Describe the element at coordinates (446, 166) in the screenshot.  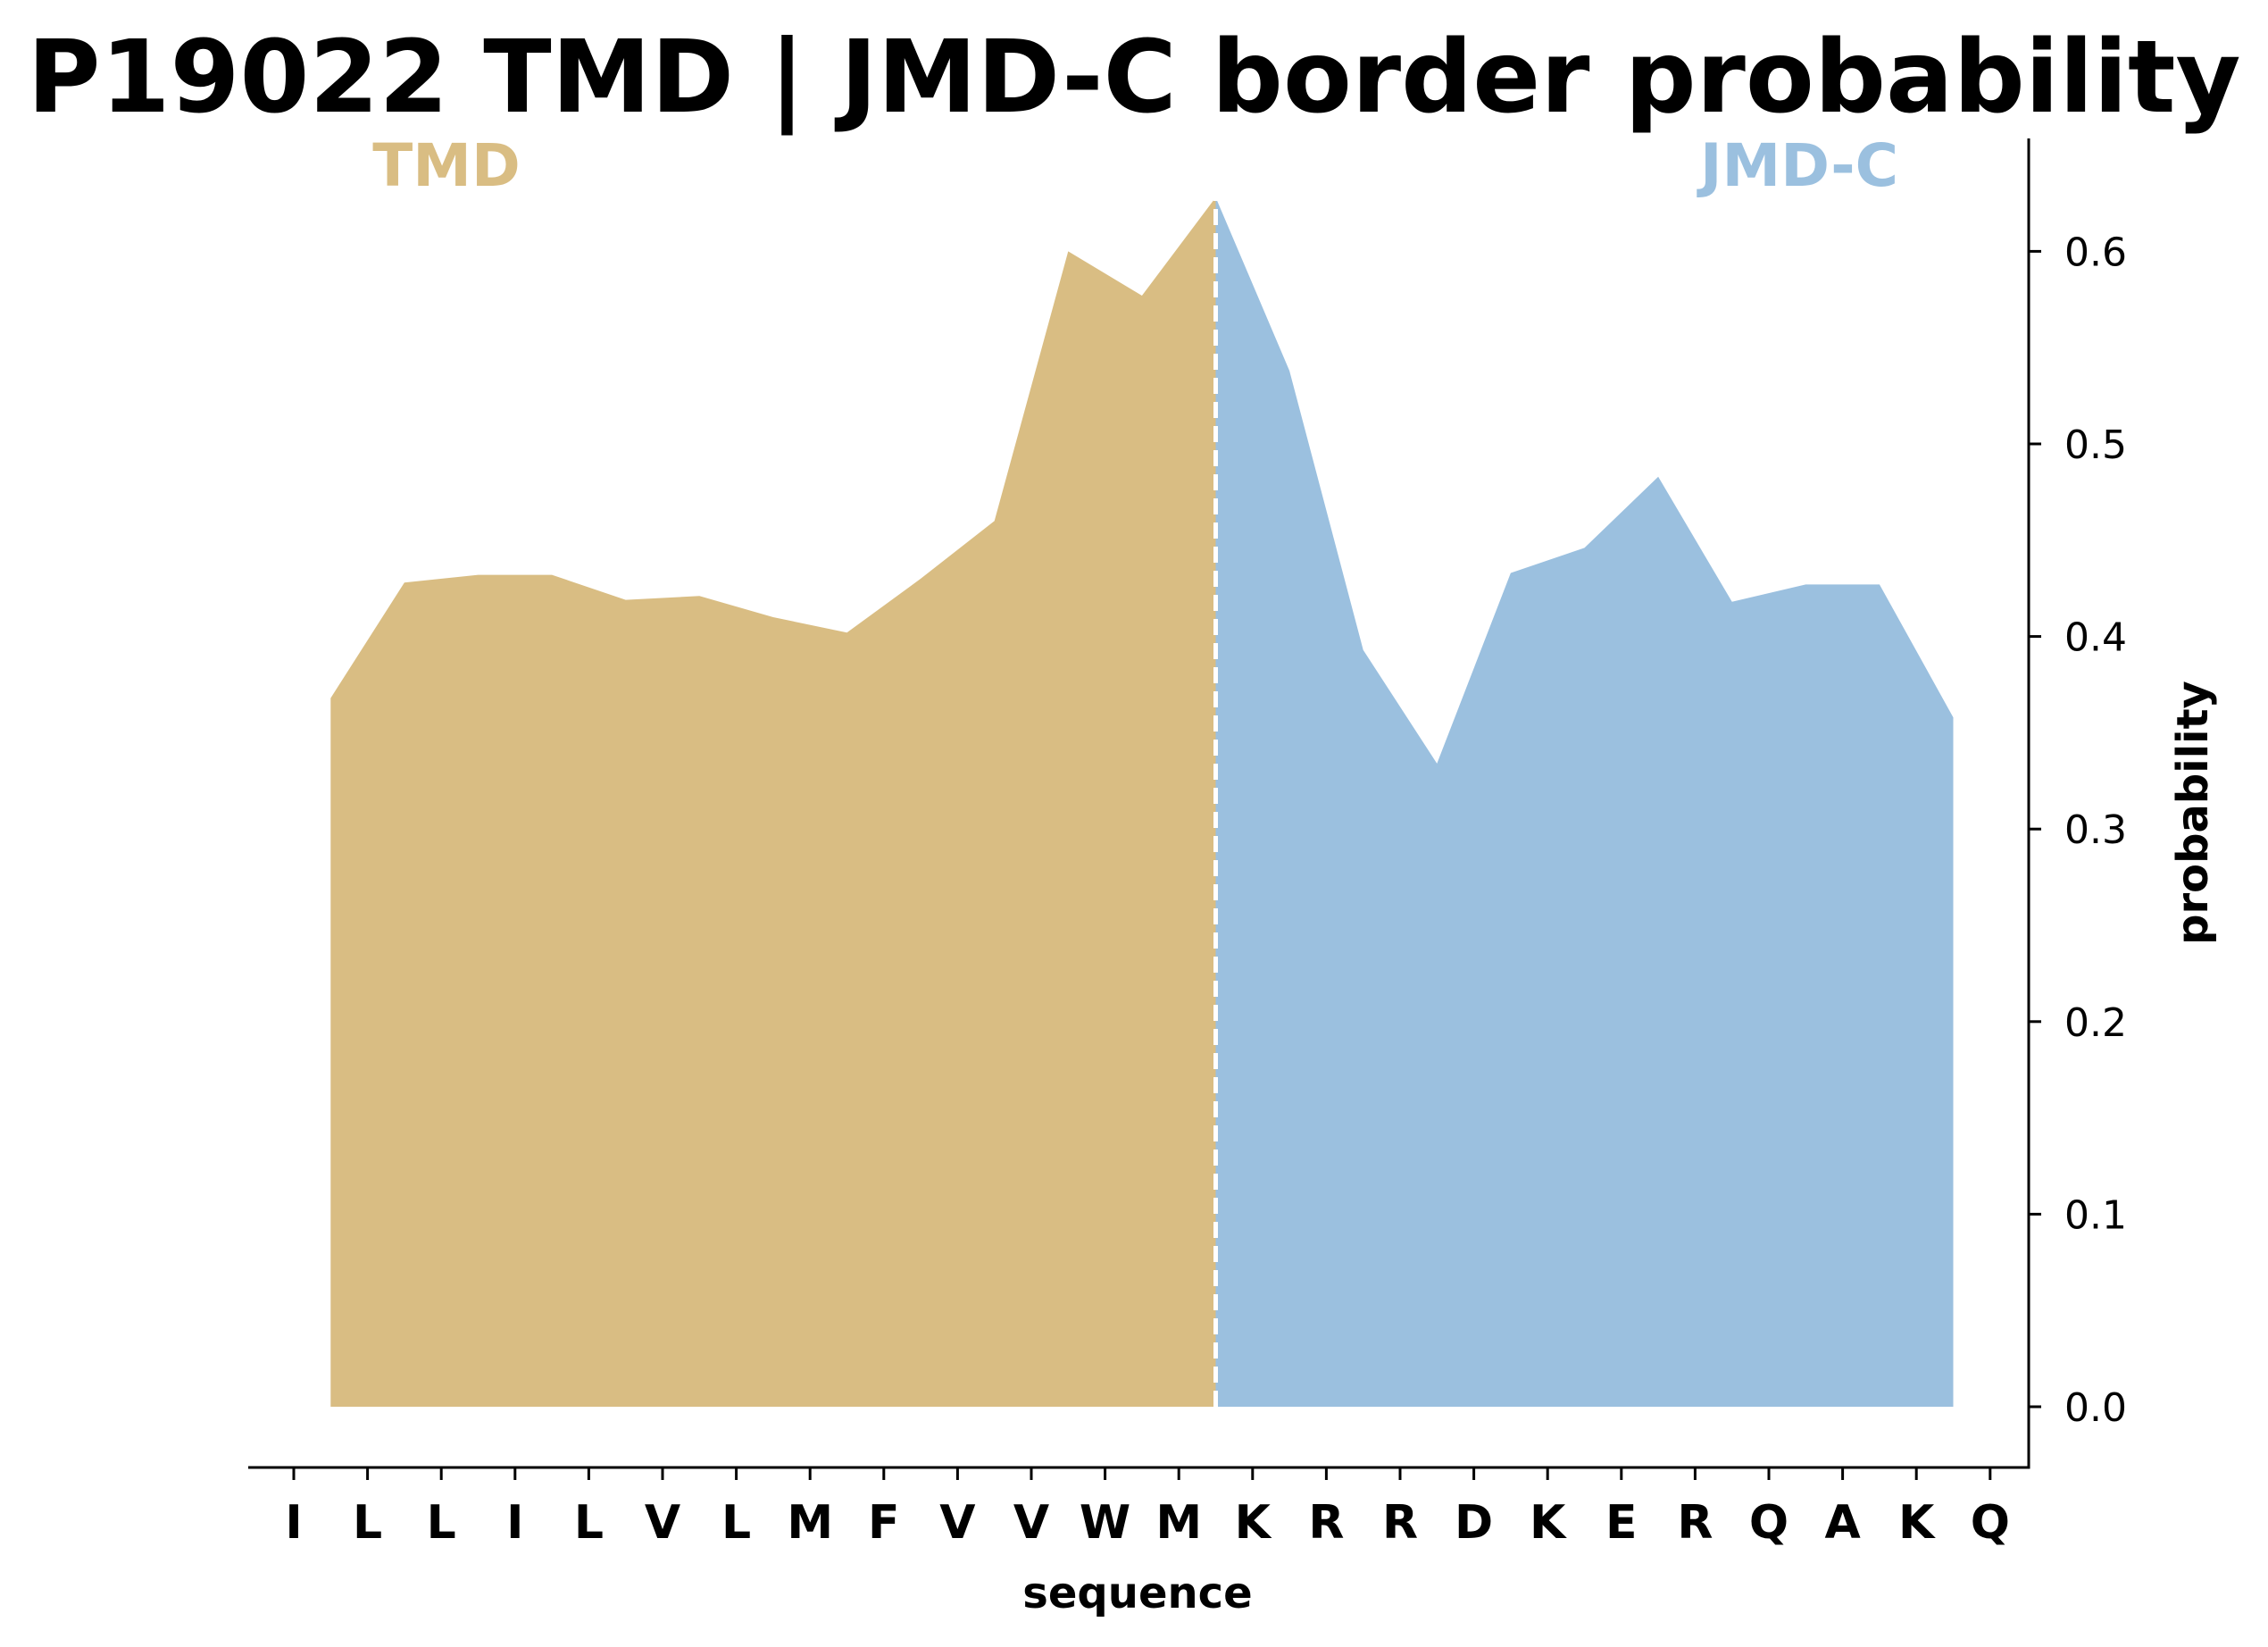
I see `region-label-tmd: TMD` at that location.